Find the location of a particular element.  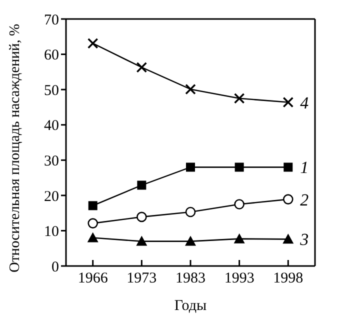

y-axis-title: Относительная площадь насаждений, % is located at coordinates (15, 148).